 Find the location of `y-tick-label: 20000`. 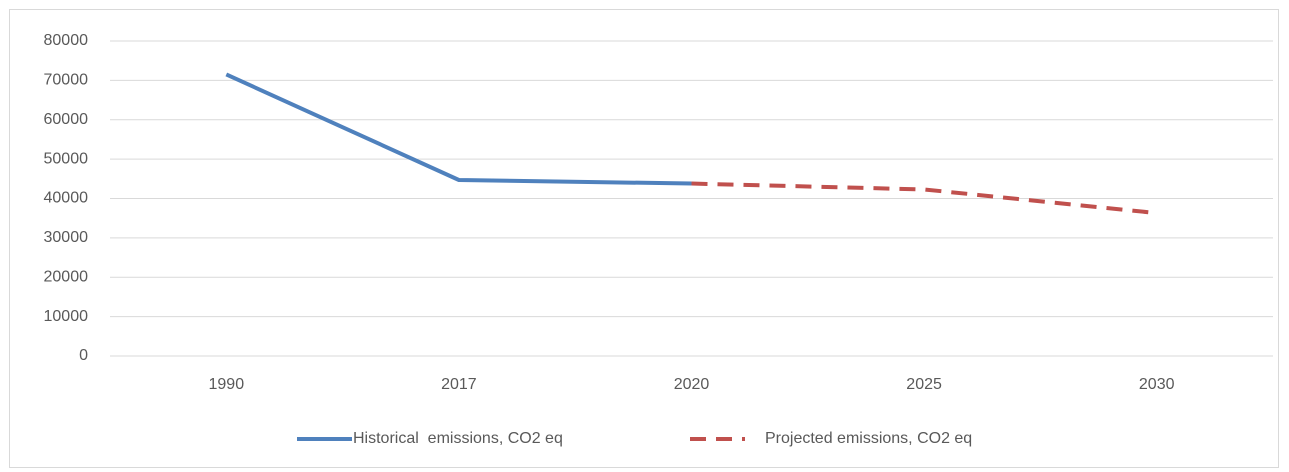

y-tick-label: 20000 is located at coordinates (66, 276).